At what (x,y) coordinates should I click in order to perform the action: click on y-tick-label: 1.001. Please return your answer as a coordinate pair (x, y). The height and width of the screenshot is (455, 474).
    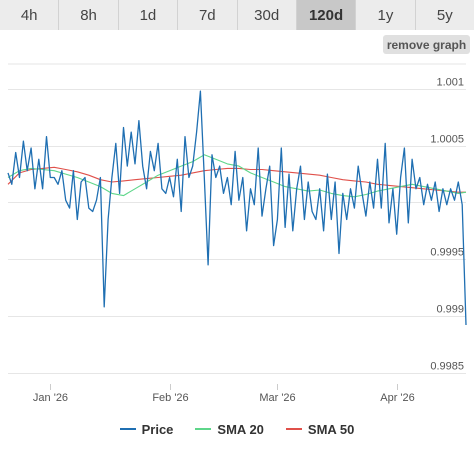
    Looking at the image, I should click on (450, 83).